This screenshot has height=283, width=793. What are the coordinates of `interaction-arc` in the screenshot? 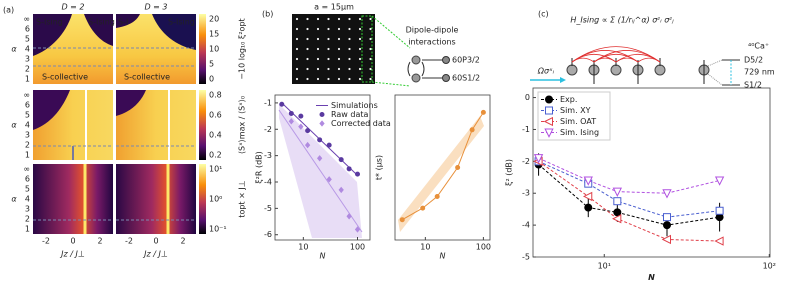 It's located at (649, 60).